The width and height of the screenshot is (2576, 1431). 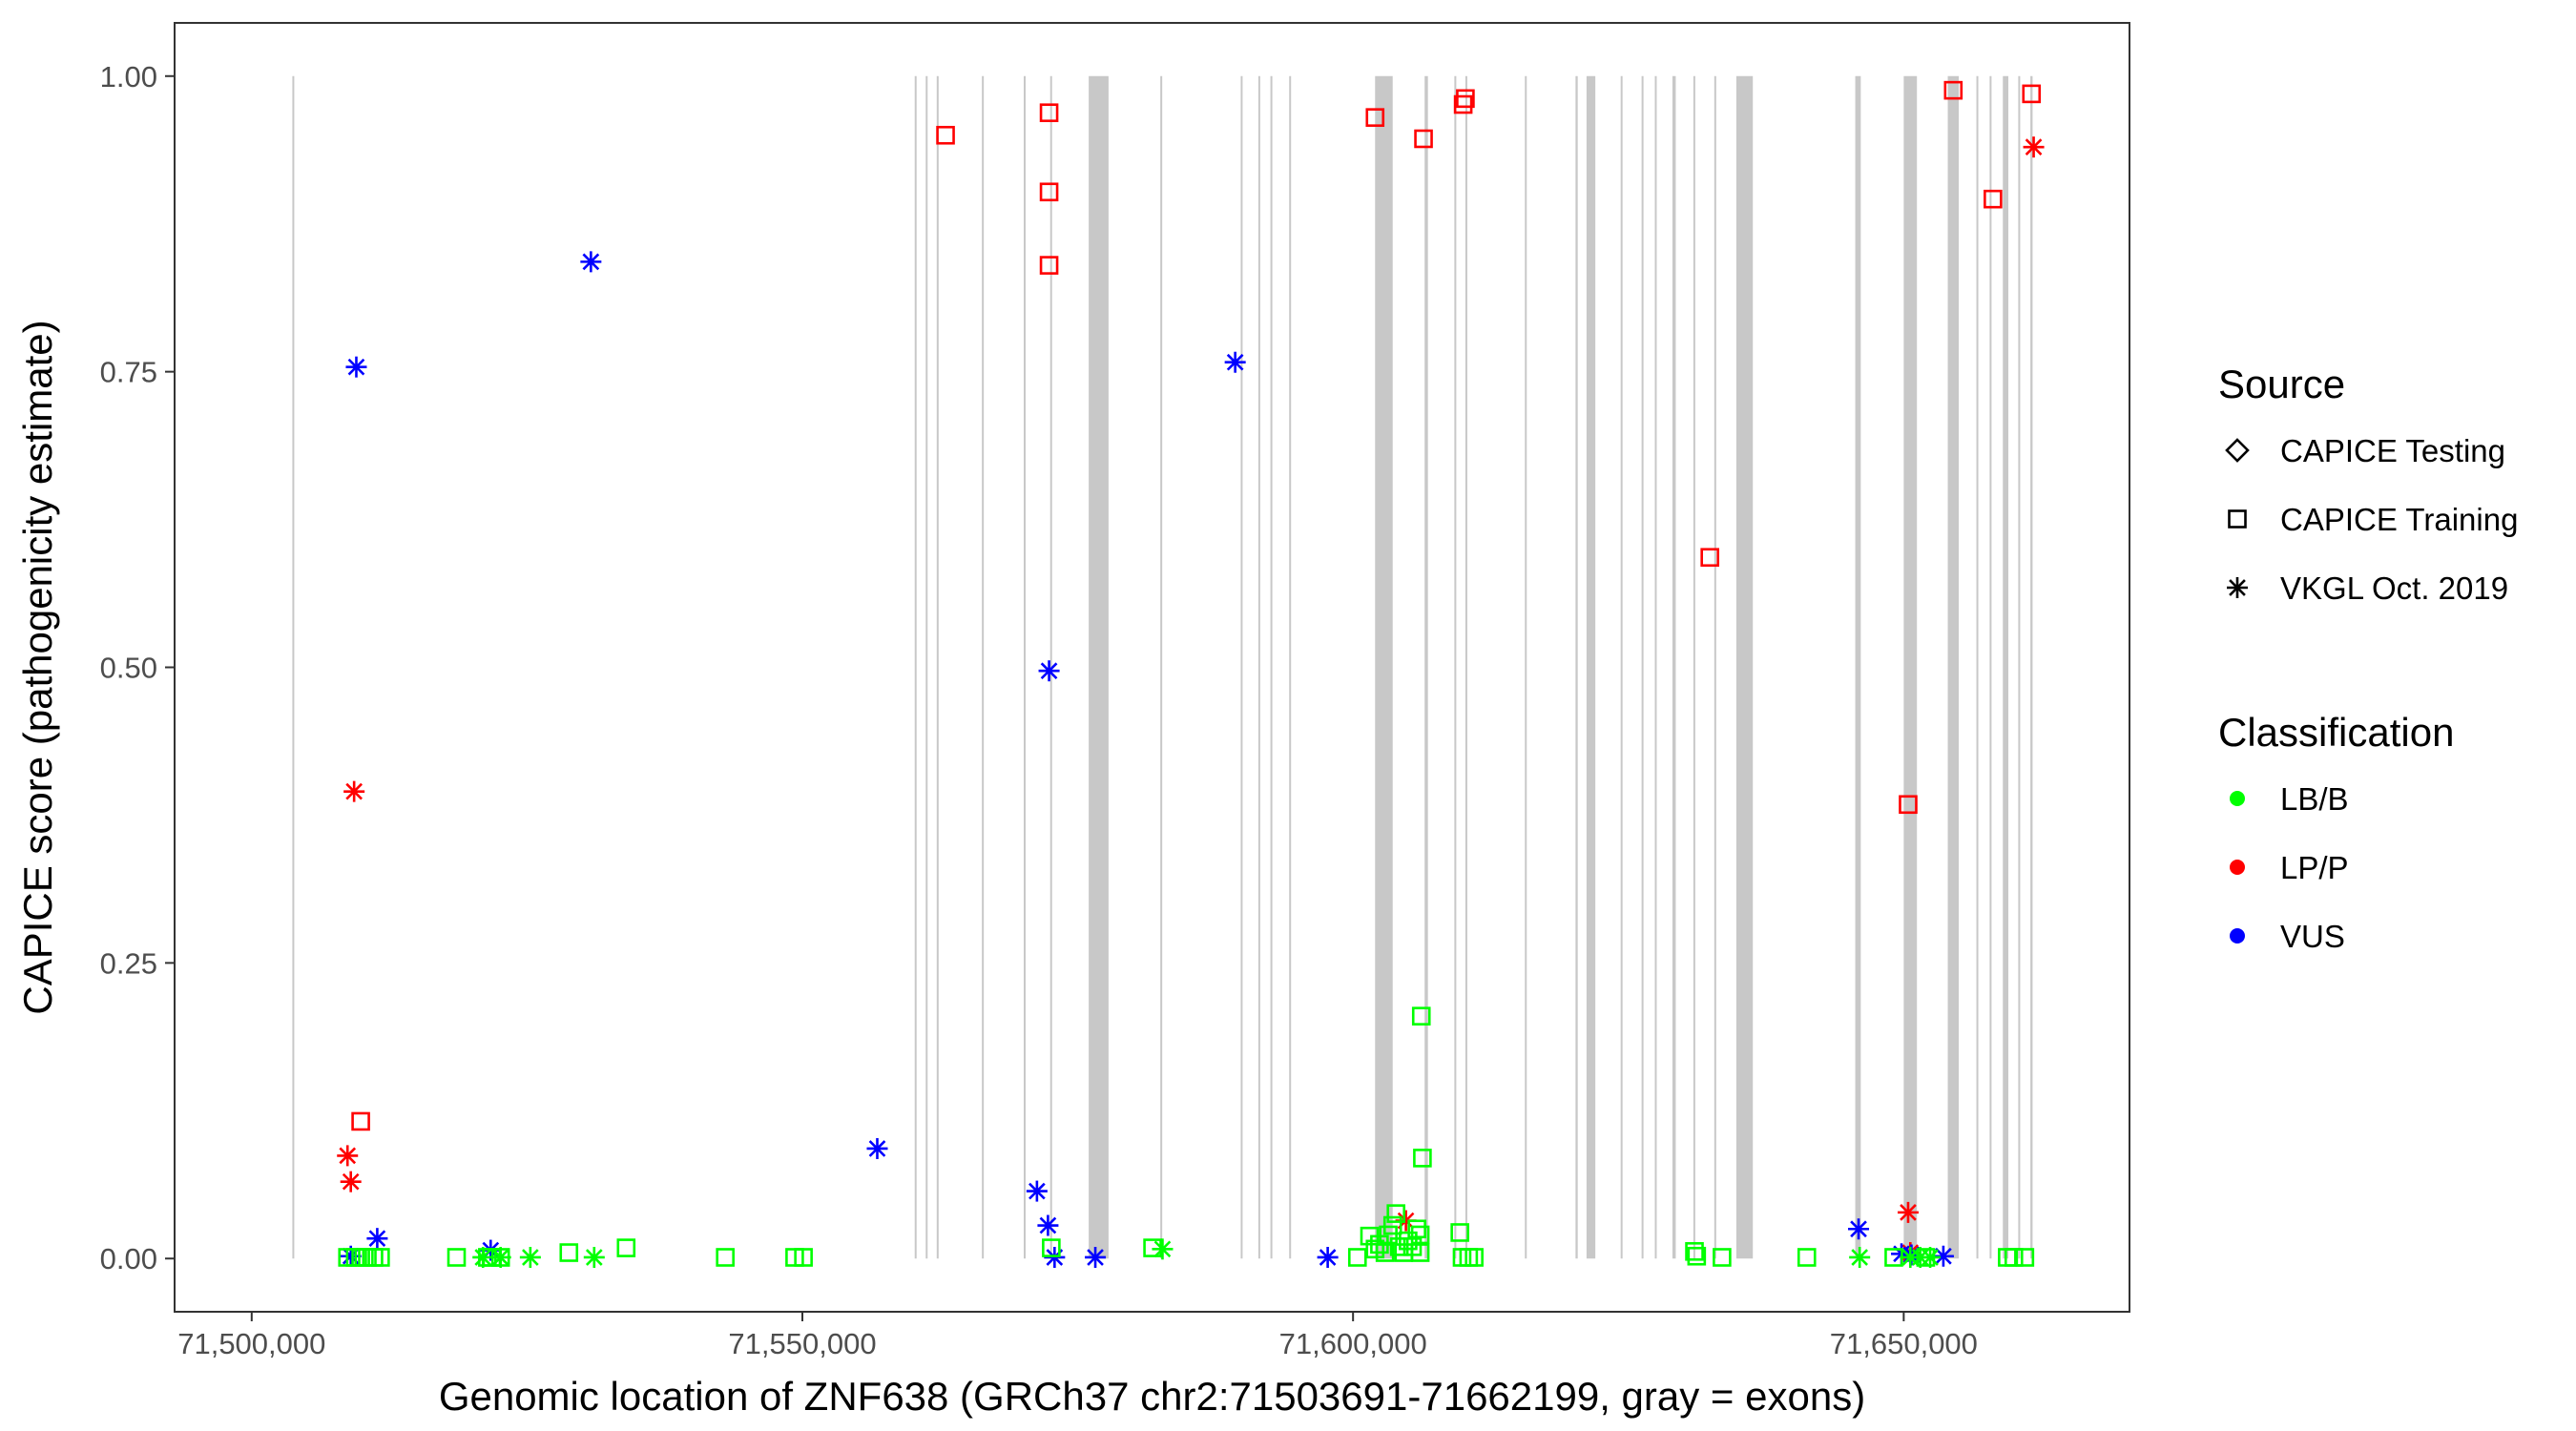 What do you see at coordinates (2281, 384) in the screenshot?
I see `legend-source-title: Source` at bounding box center [2281, 384].